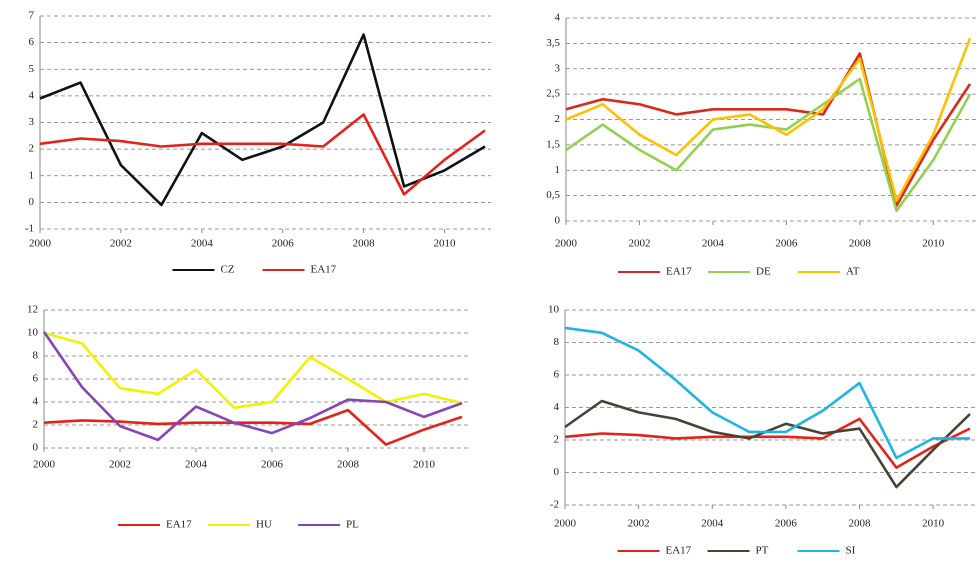 The height and width of the screenshot is (562, 976). I want to click on y-tick-label: -1, so click(29, 229).